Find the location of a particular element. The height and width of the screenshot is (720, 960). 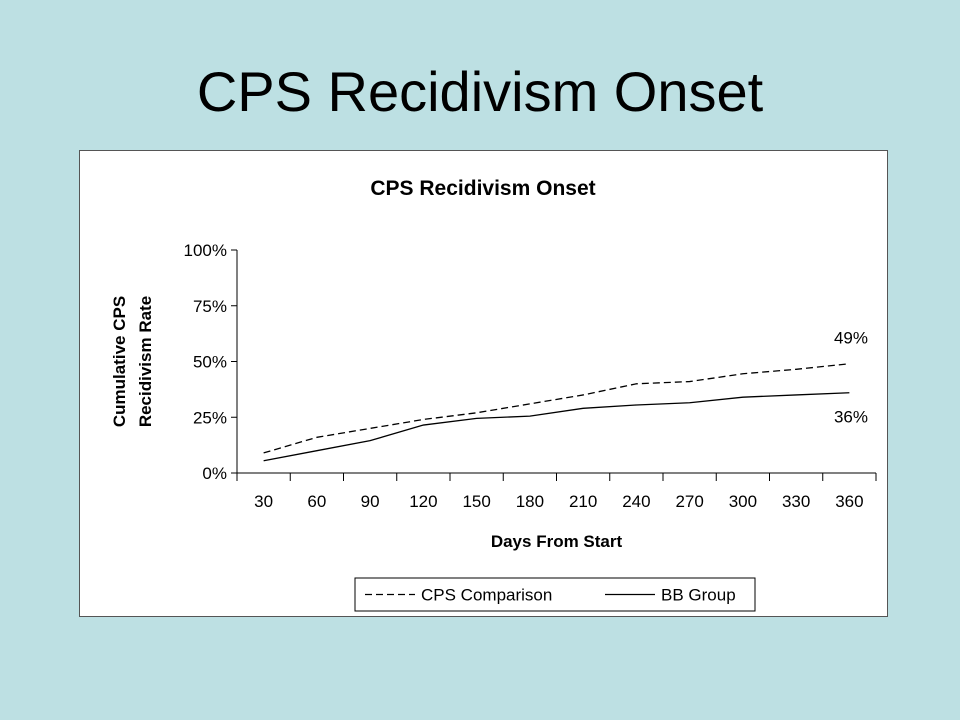

x-tick-label: 90 is located at coordinates (370, 501).